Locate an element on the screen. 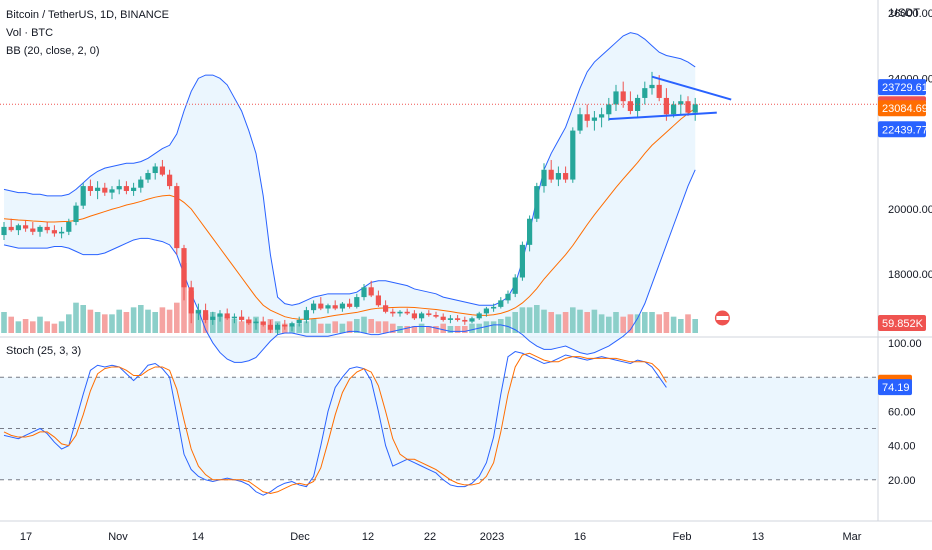  bollinger-legend: BB (20, close, 2, 0) is located at coordinates (53, 51).